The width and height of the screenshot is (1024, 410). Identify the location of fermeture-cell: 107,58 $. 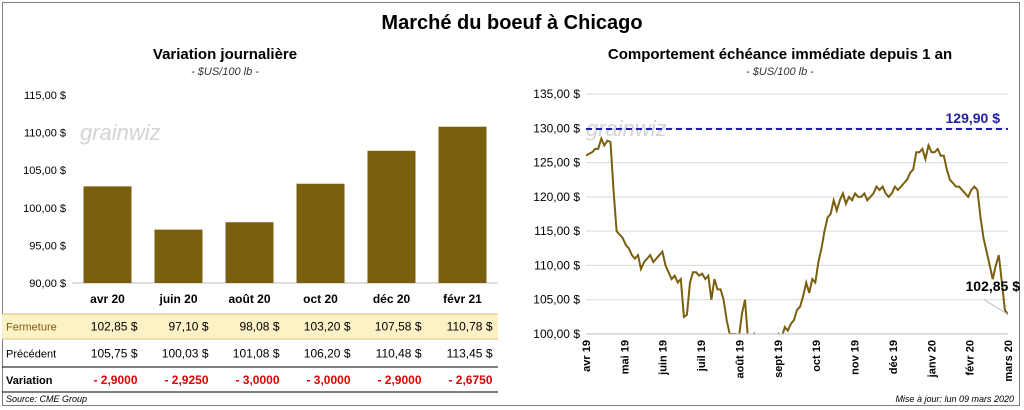
(398, 327).